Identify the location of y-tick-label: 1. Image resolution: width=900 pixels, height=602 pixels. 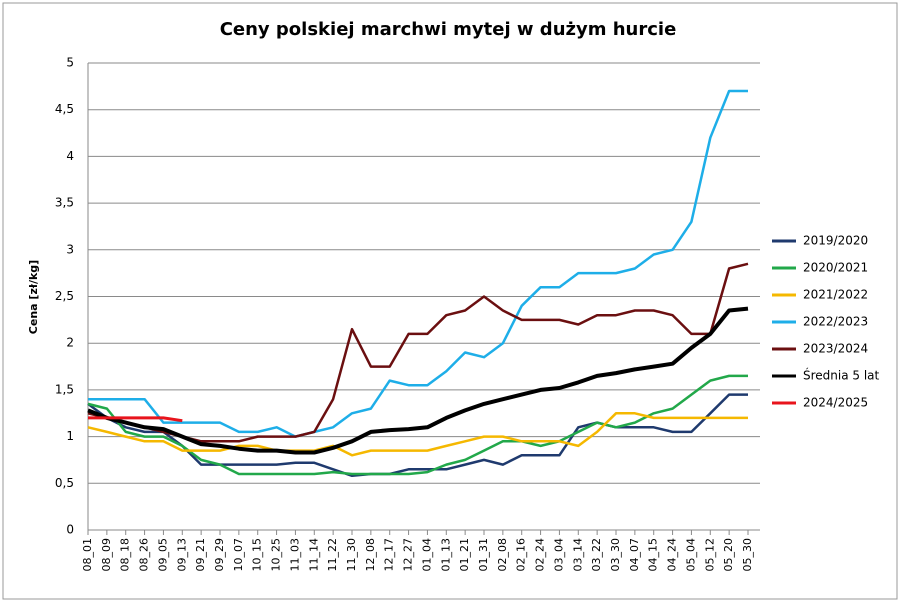
(70, 436).